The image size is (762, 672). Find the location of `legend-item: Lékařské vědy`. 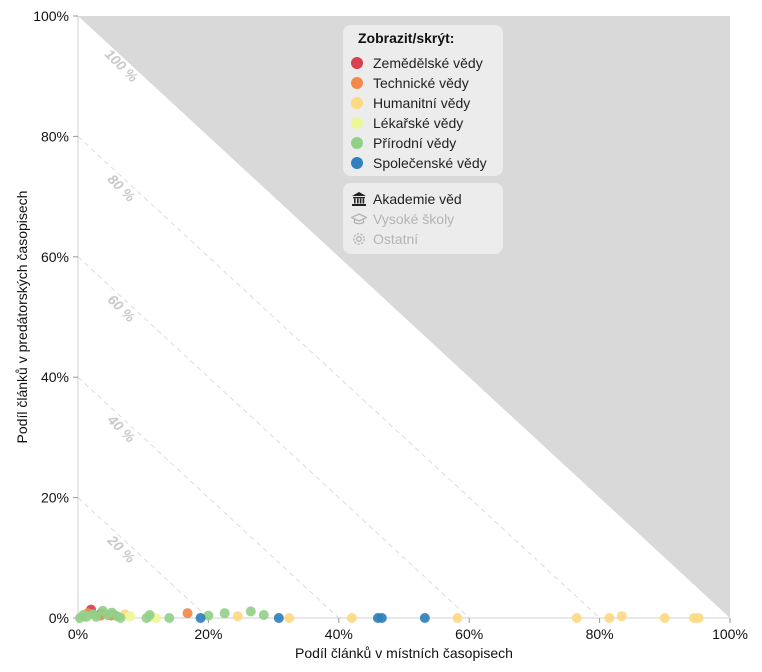

legend-item: Lékařské vědy is located at coordinates (407, 123).